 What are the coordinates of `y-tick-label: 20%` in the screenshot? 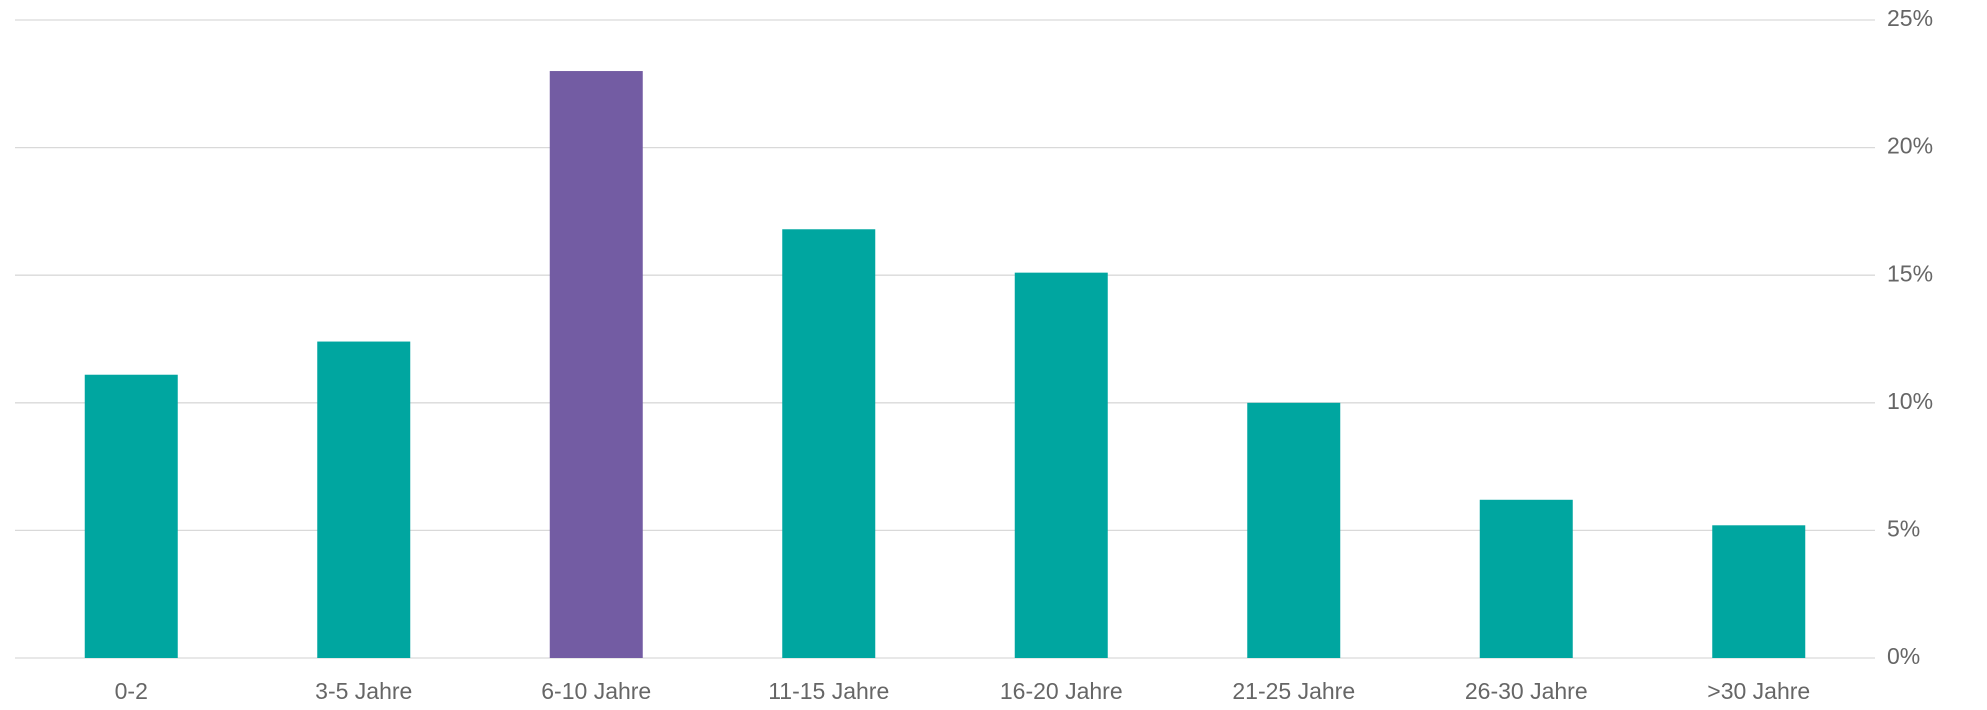 It's located at (1910, 146).